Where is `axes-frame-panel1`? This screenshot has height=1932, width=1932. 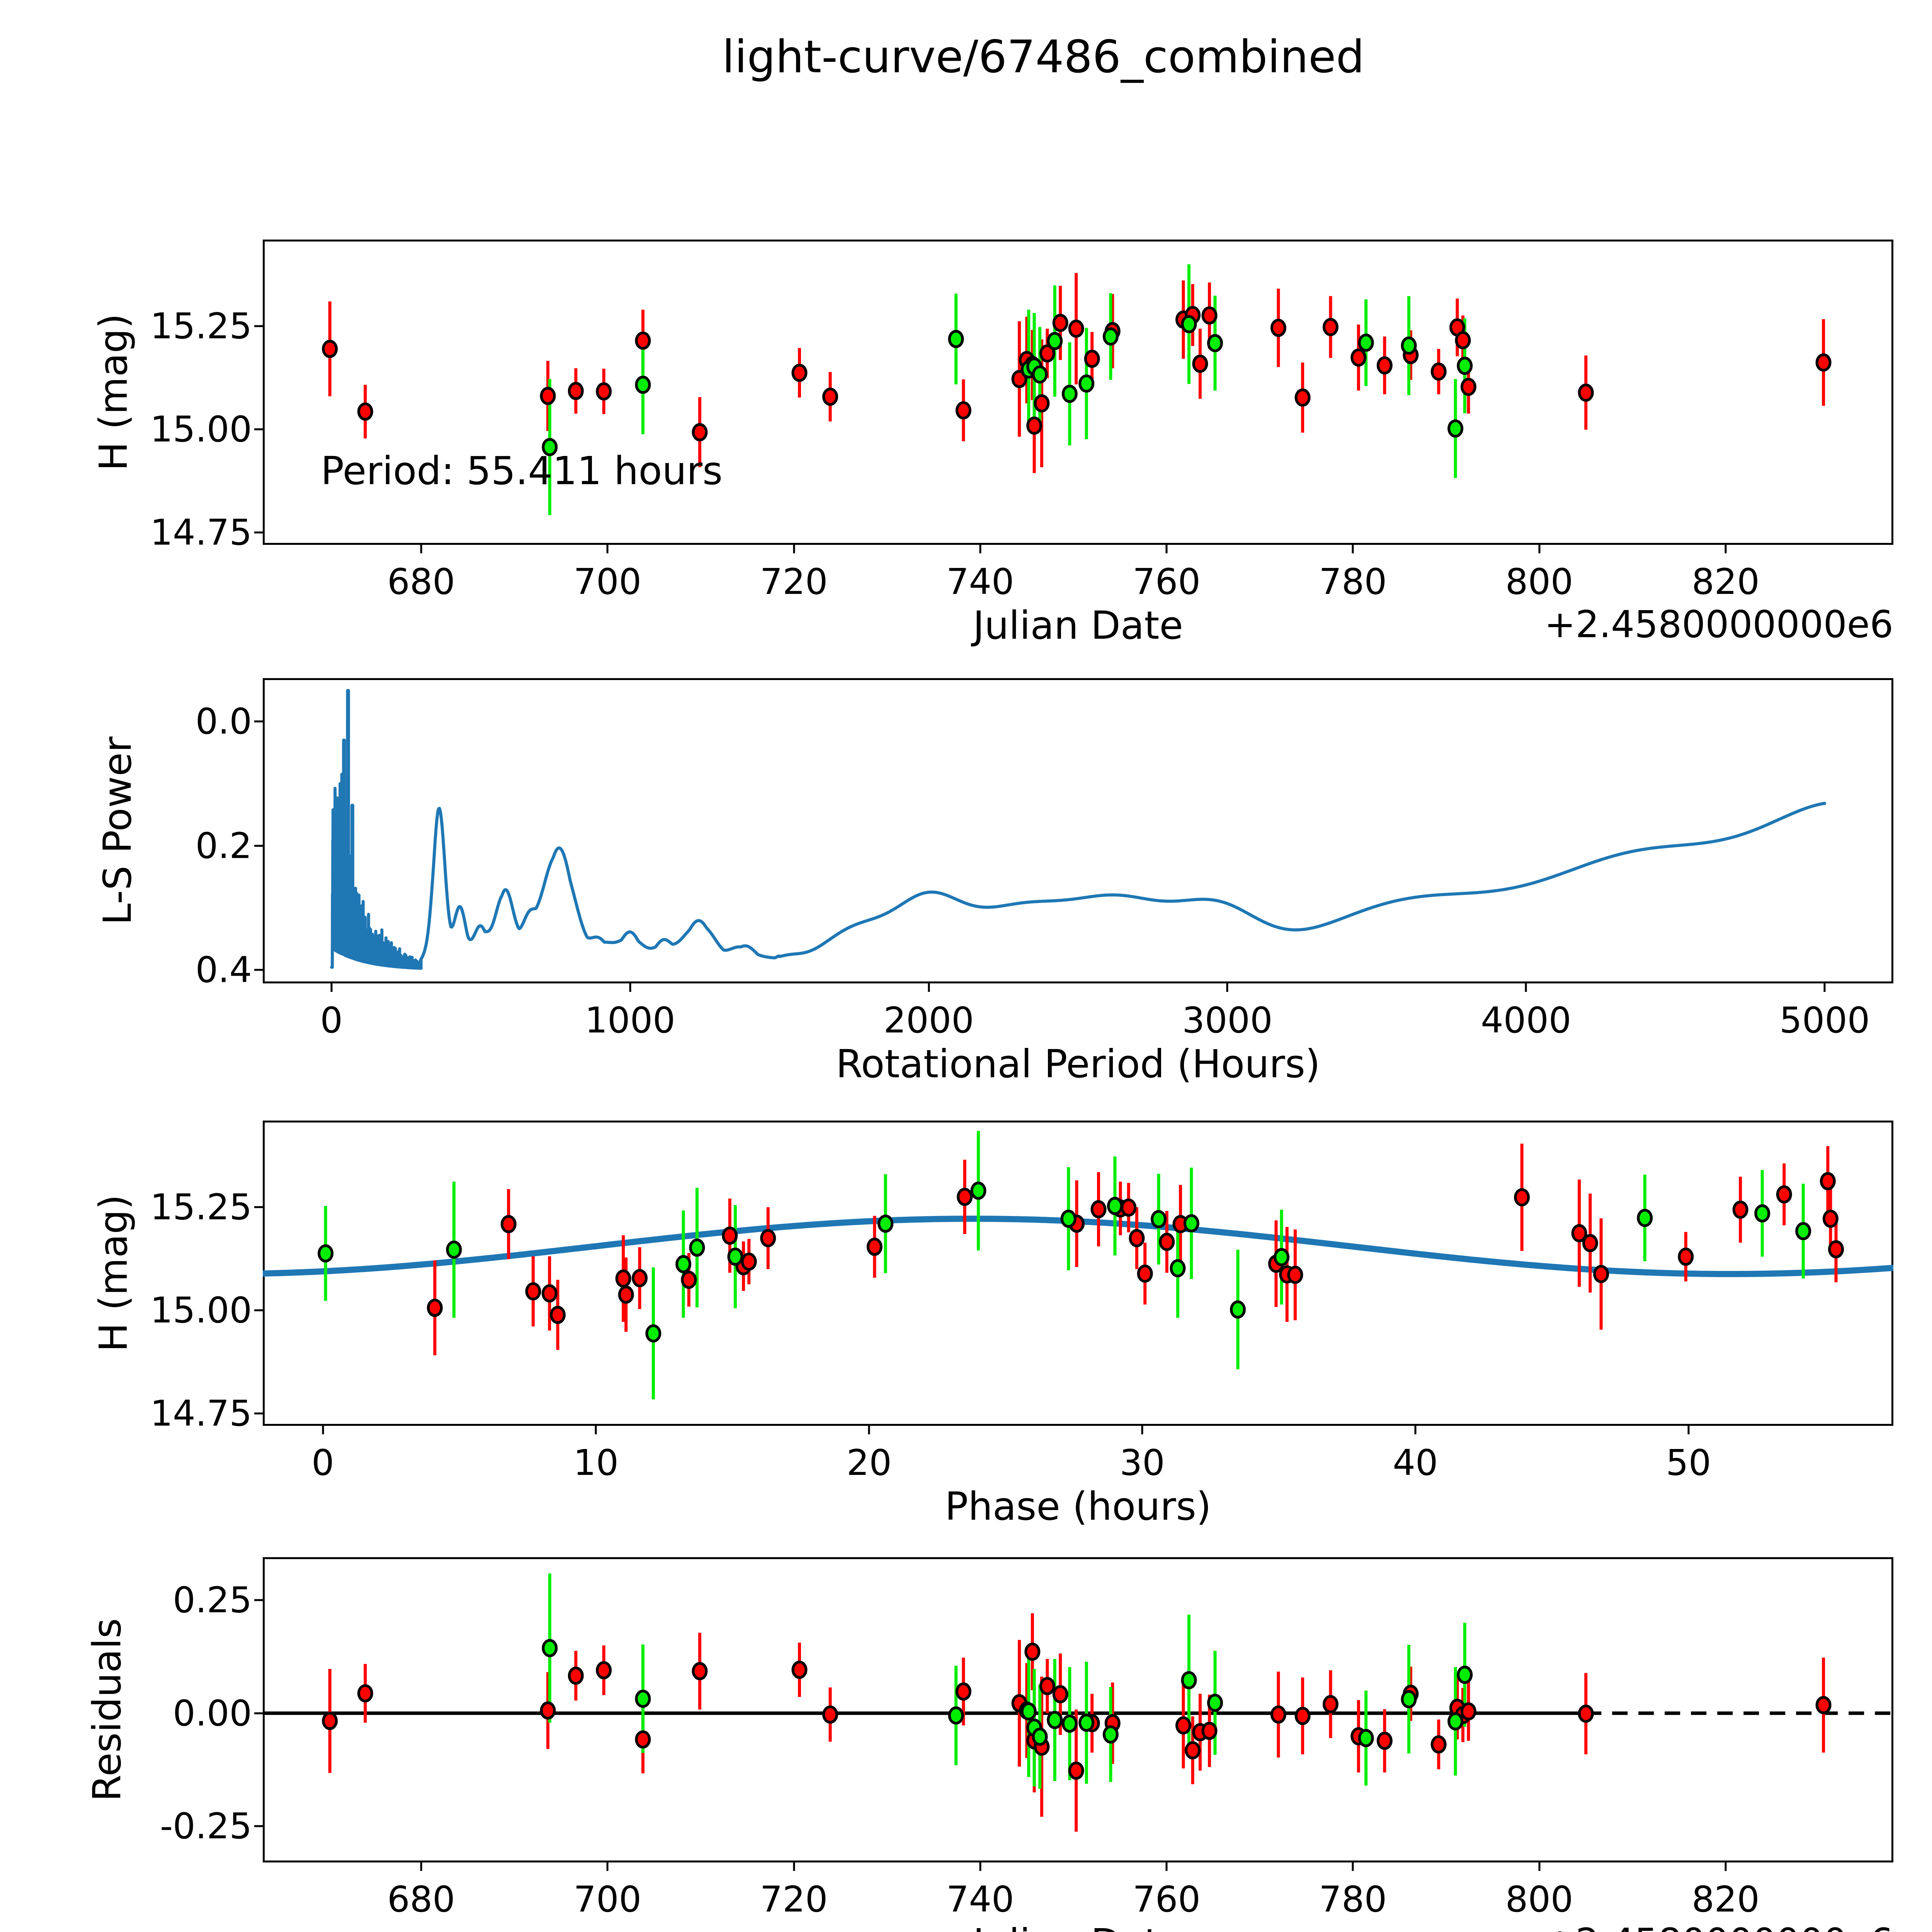
axes-frame-panel1 is located at coordinates (1078, 392).